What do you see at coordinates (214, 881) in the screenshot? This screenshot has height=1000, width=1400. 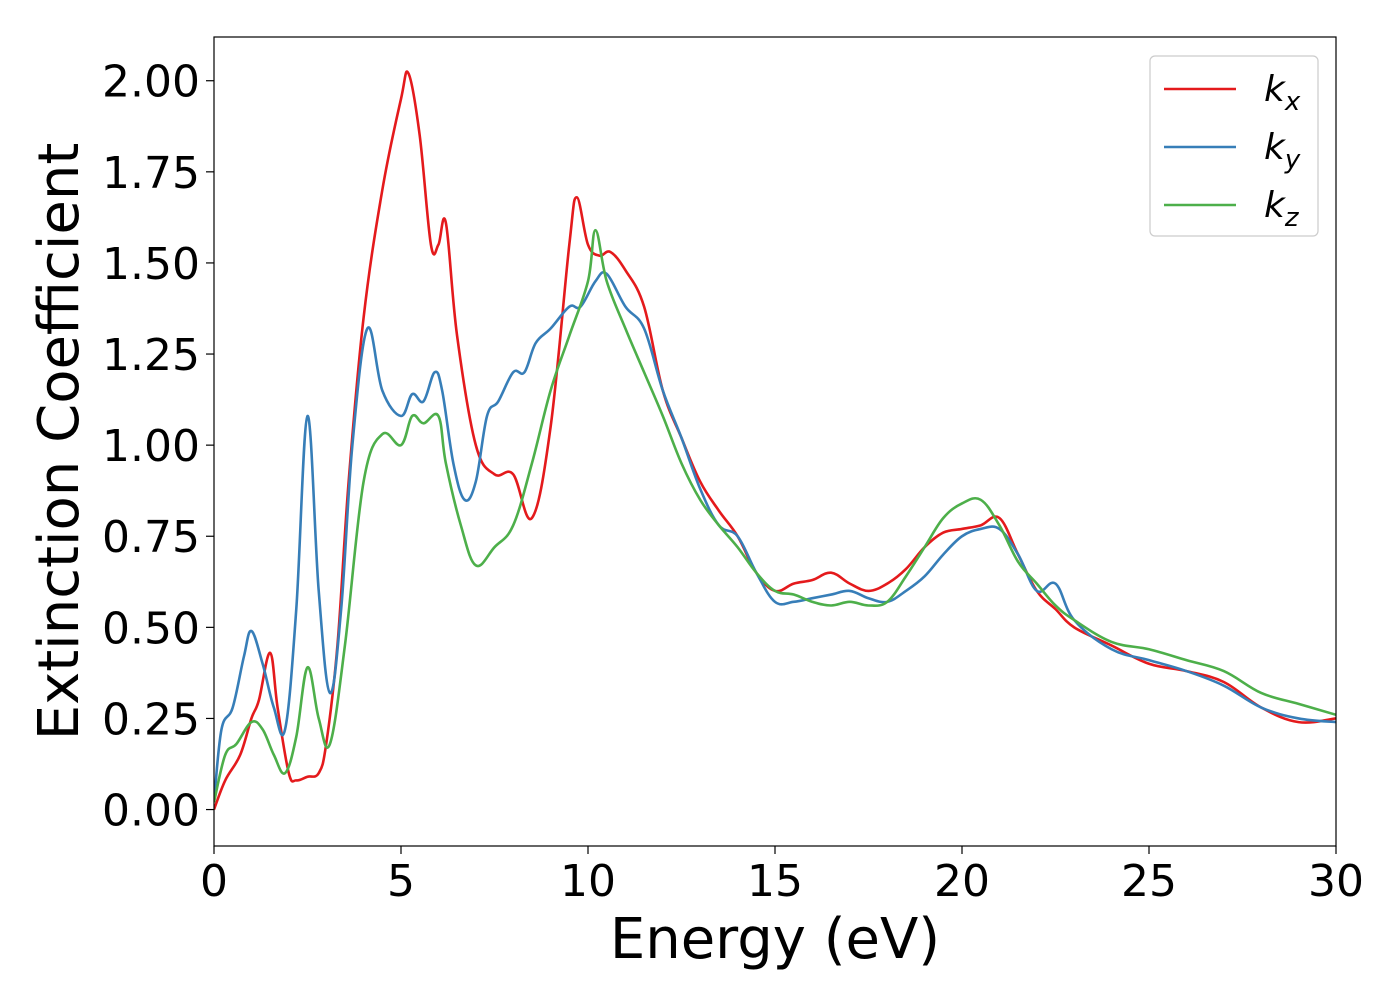 I see `x-tick-label: 0` at bounding box center [214, 881].